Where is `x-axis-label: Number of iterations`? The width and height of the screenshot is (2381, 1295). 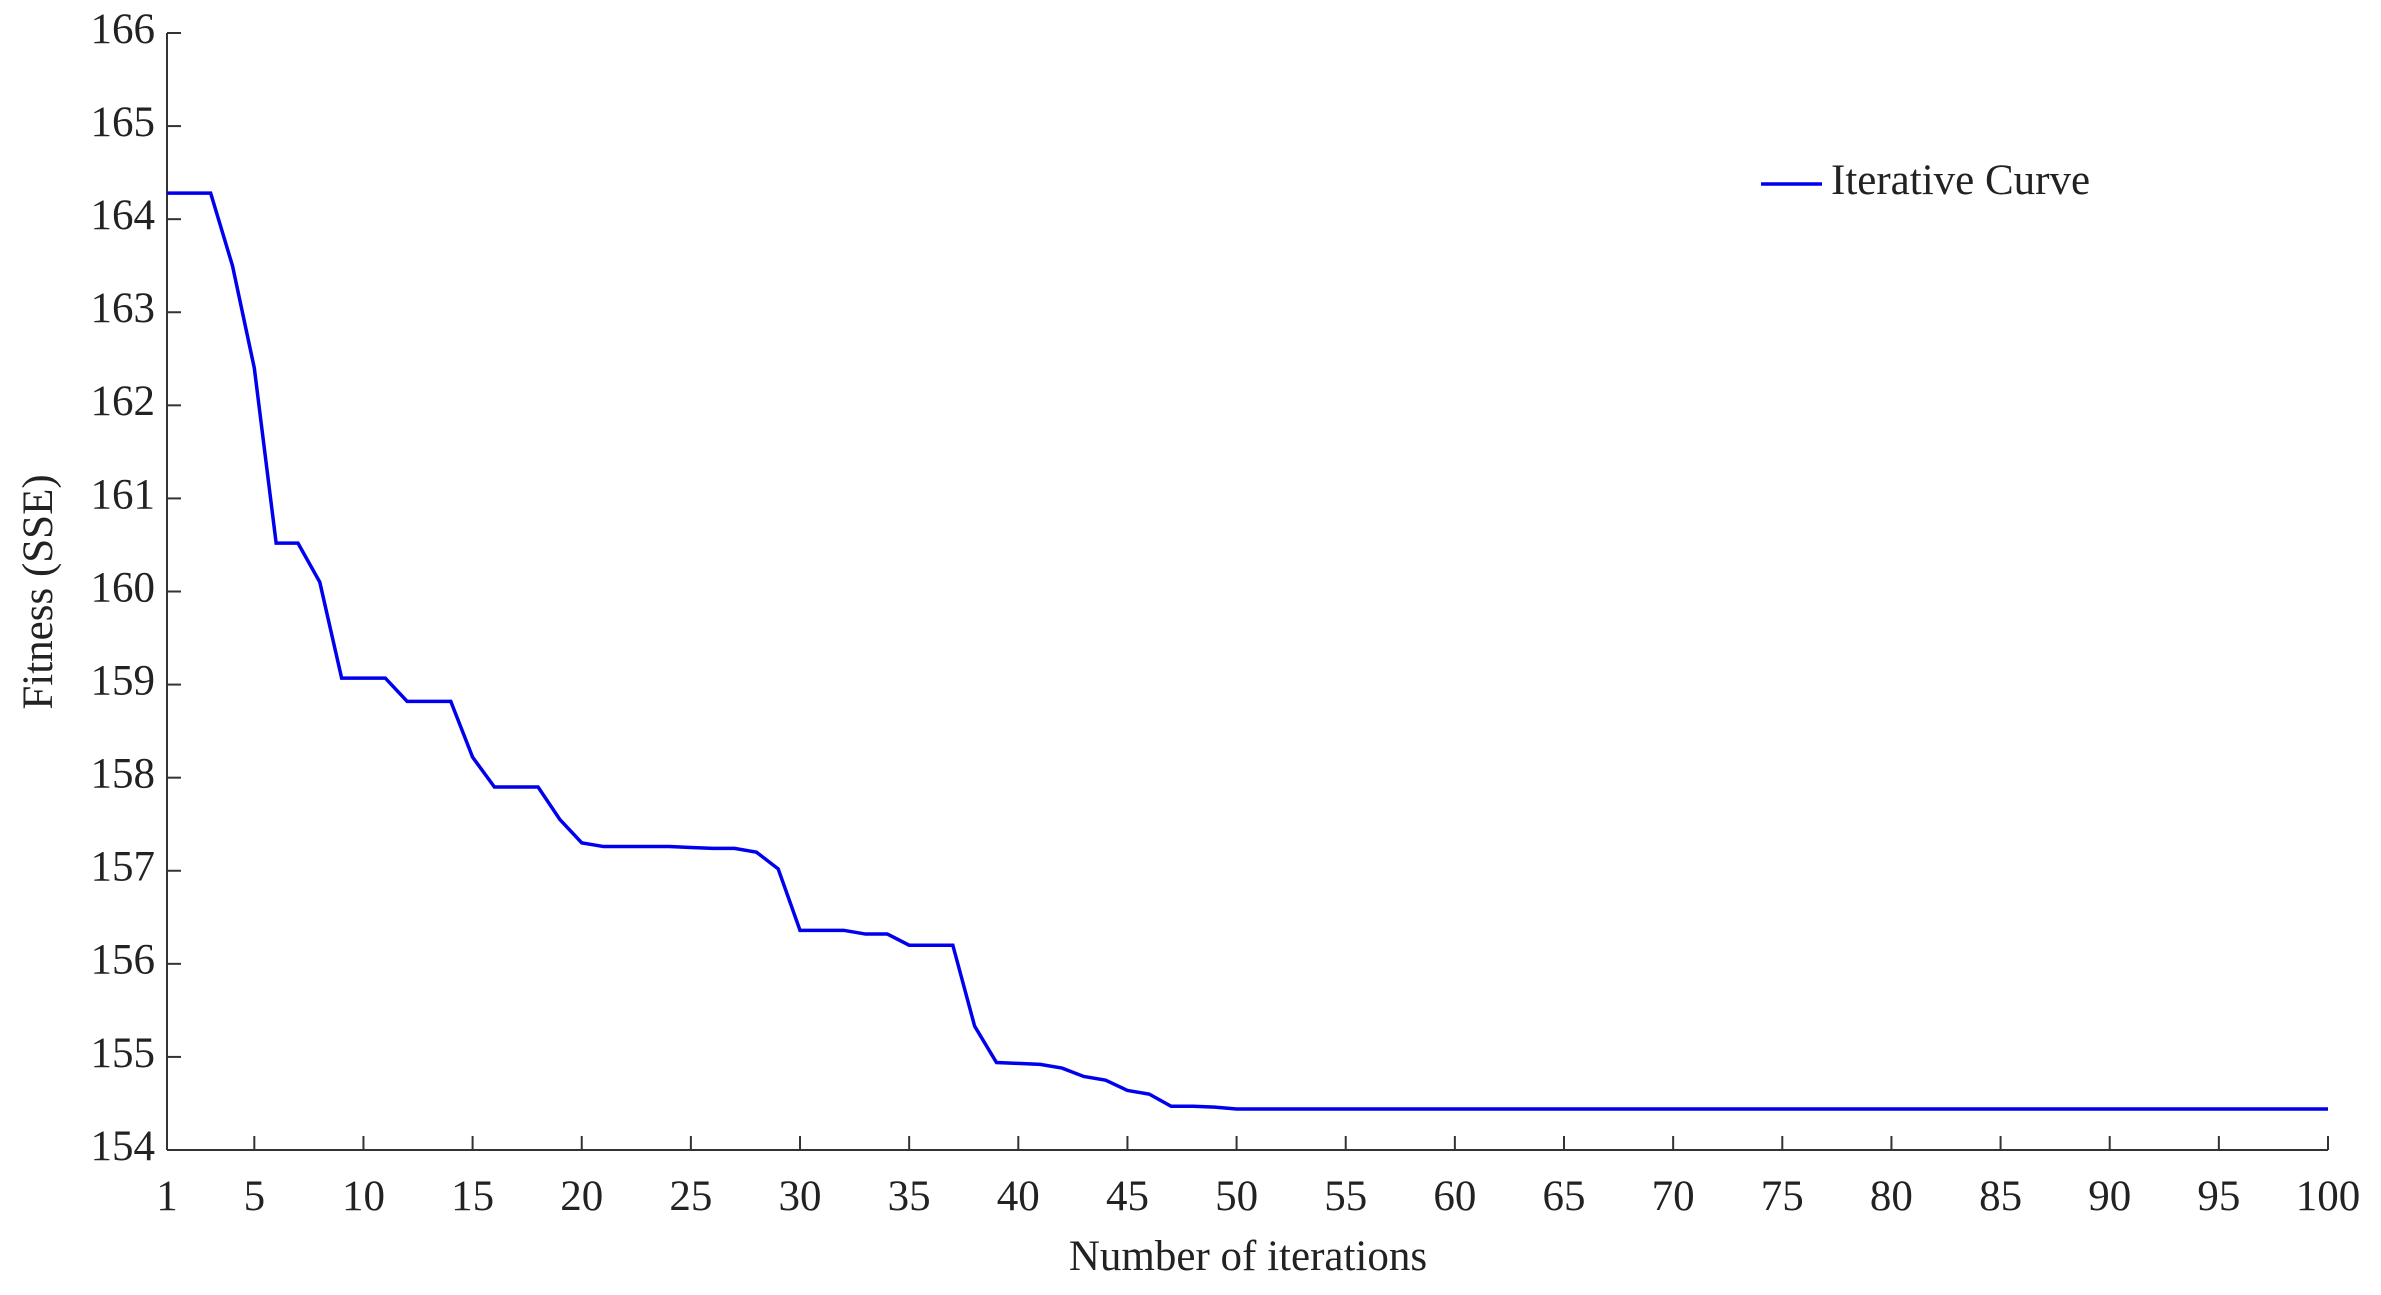
x-axis-label: Number of iterations is located at coordinates (1248, 1256).